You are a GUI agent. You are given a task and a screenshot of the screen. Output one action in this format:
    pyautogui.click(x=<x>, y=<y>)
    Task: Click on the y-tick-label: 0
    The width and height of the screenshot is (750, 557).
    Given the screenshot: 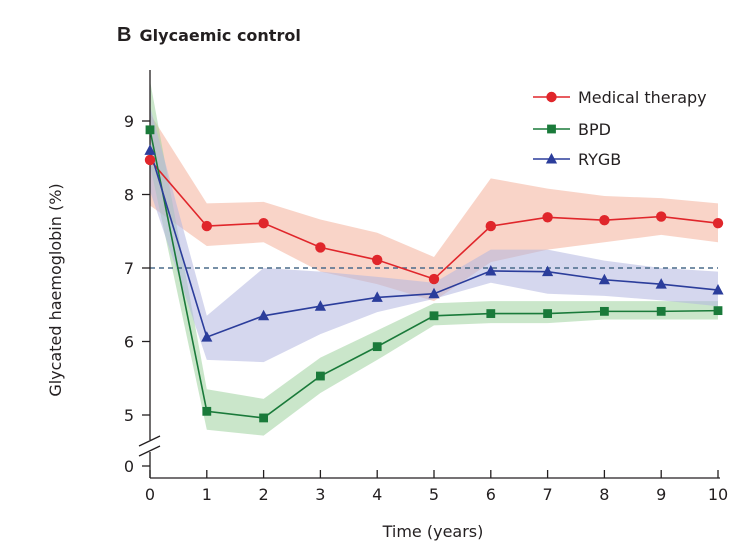 What is the action you would take?
    pyautogui.click(x=129, y=466)
    